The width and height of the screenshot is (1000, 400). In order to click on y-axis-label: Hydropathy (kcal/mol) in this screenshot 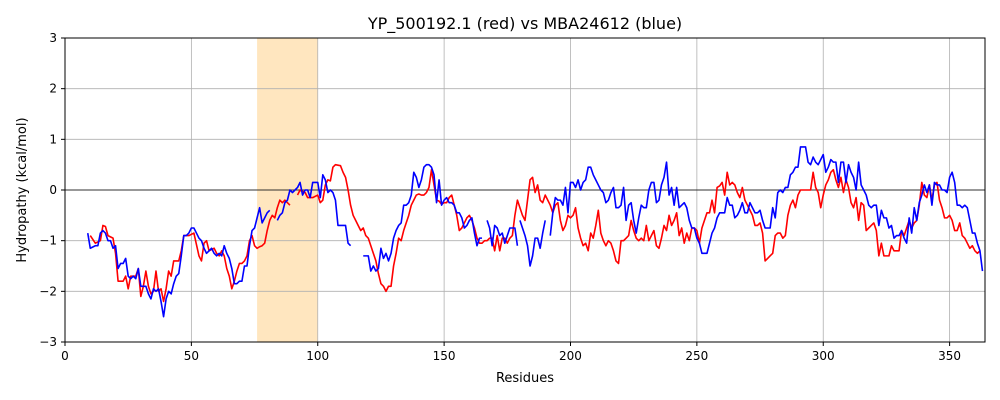, I will do `click(22, 189)`.